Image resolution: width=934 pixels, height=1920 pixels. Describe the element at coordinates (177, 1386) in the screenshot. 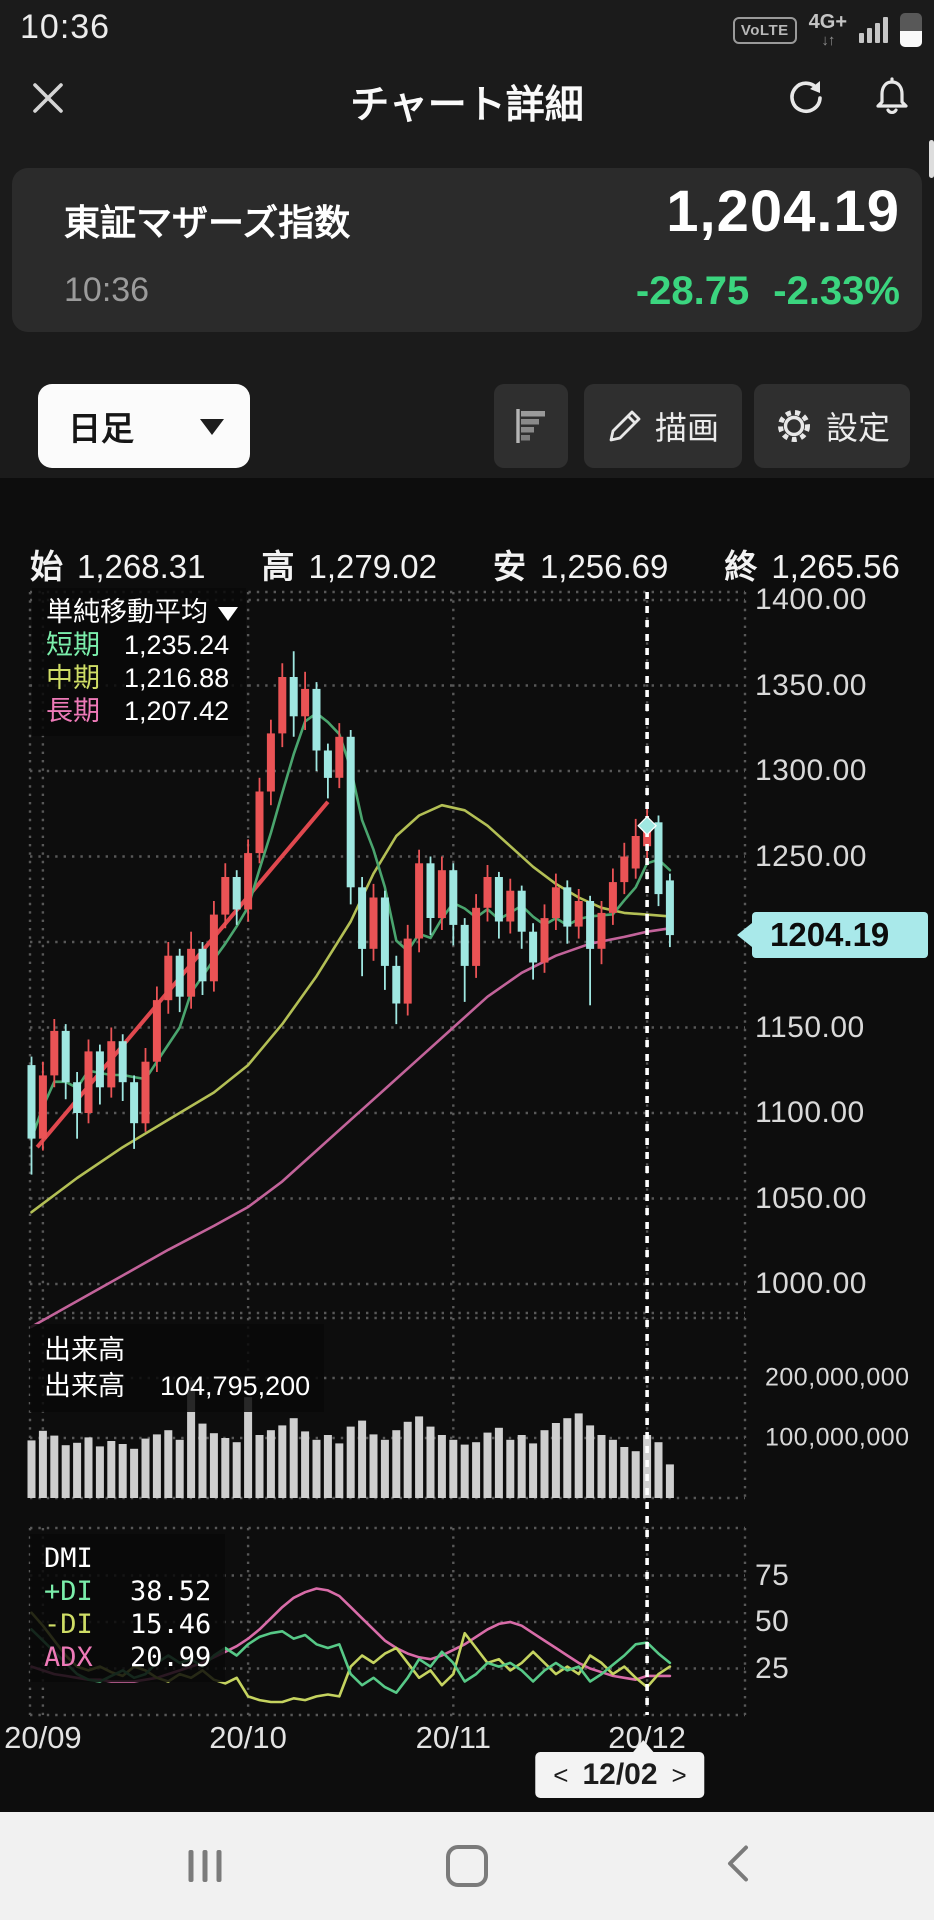

I see `volume-value-row: 出来高 104,795,200` at that location.